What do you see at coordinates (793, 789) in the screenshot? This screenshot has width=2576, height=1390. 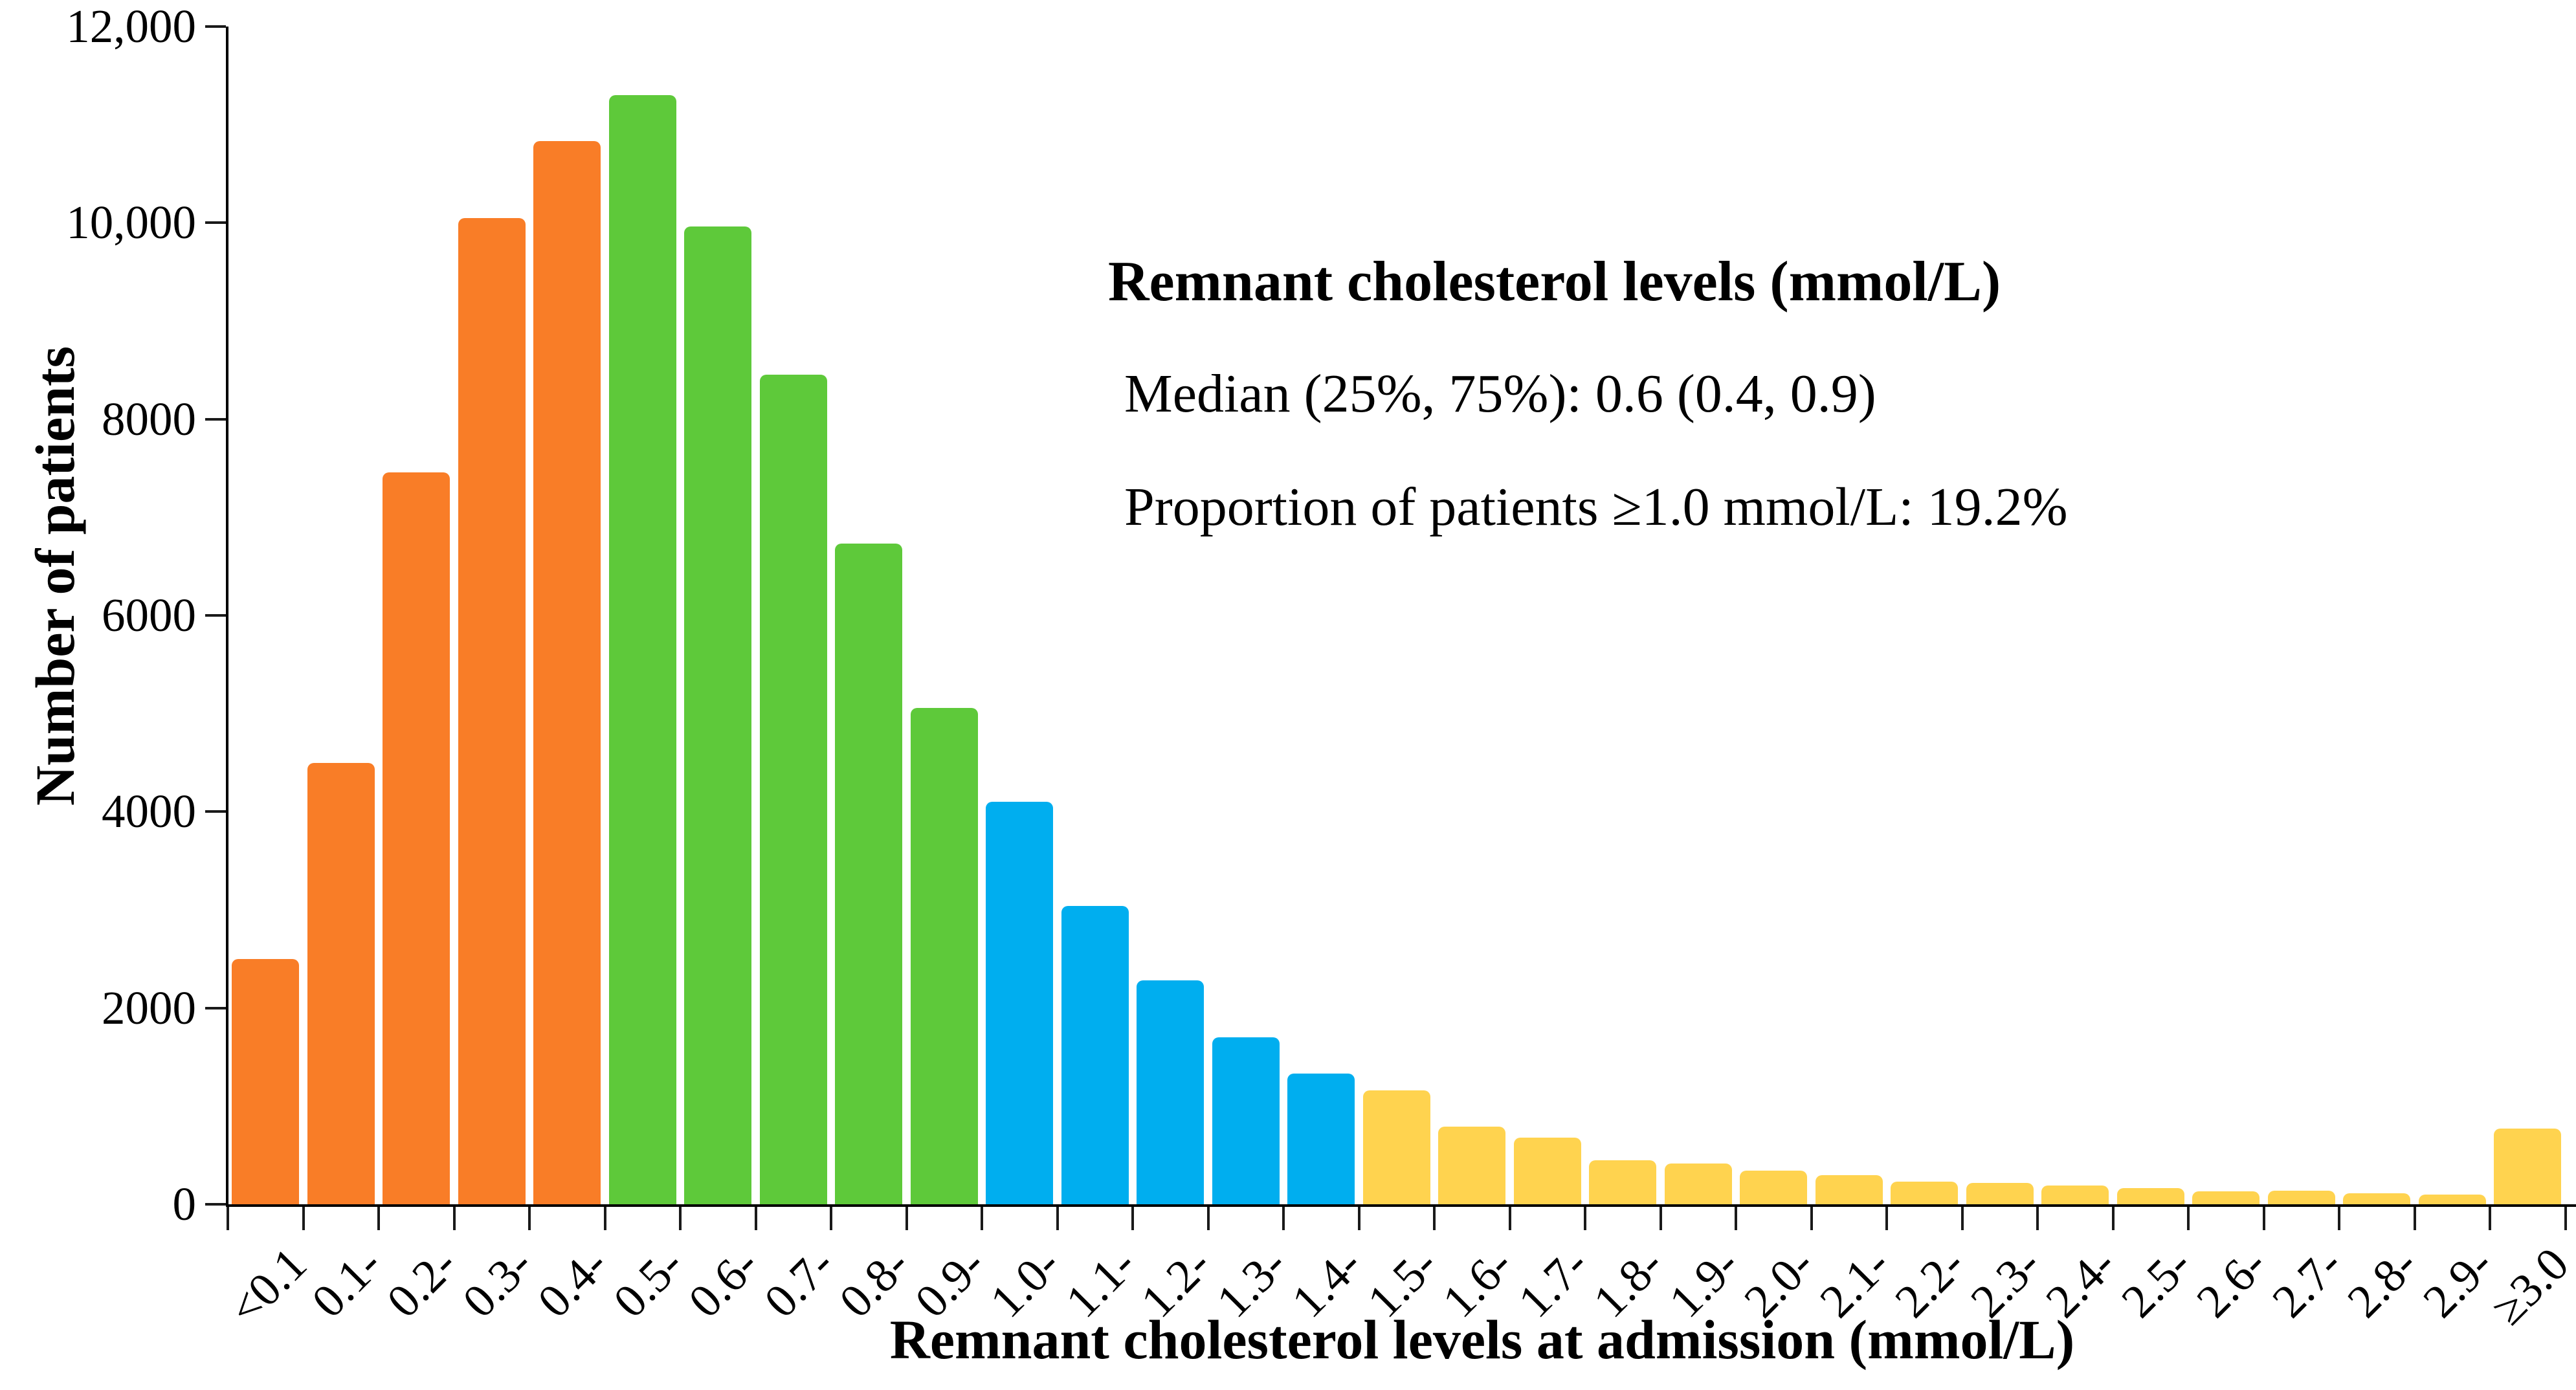 I see `bar-0.7-` at bounding box center [793, 789].